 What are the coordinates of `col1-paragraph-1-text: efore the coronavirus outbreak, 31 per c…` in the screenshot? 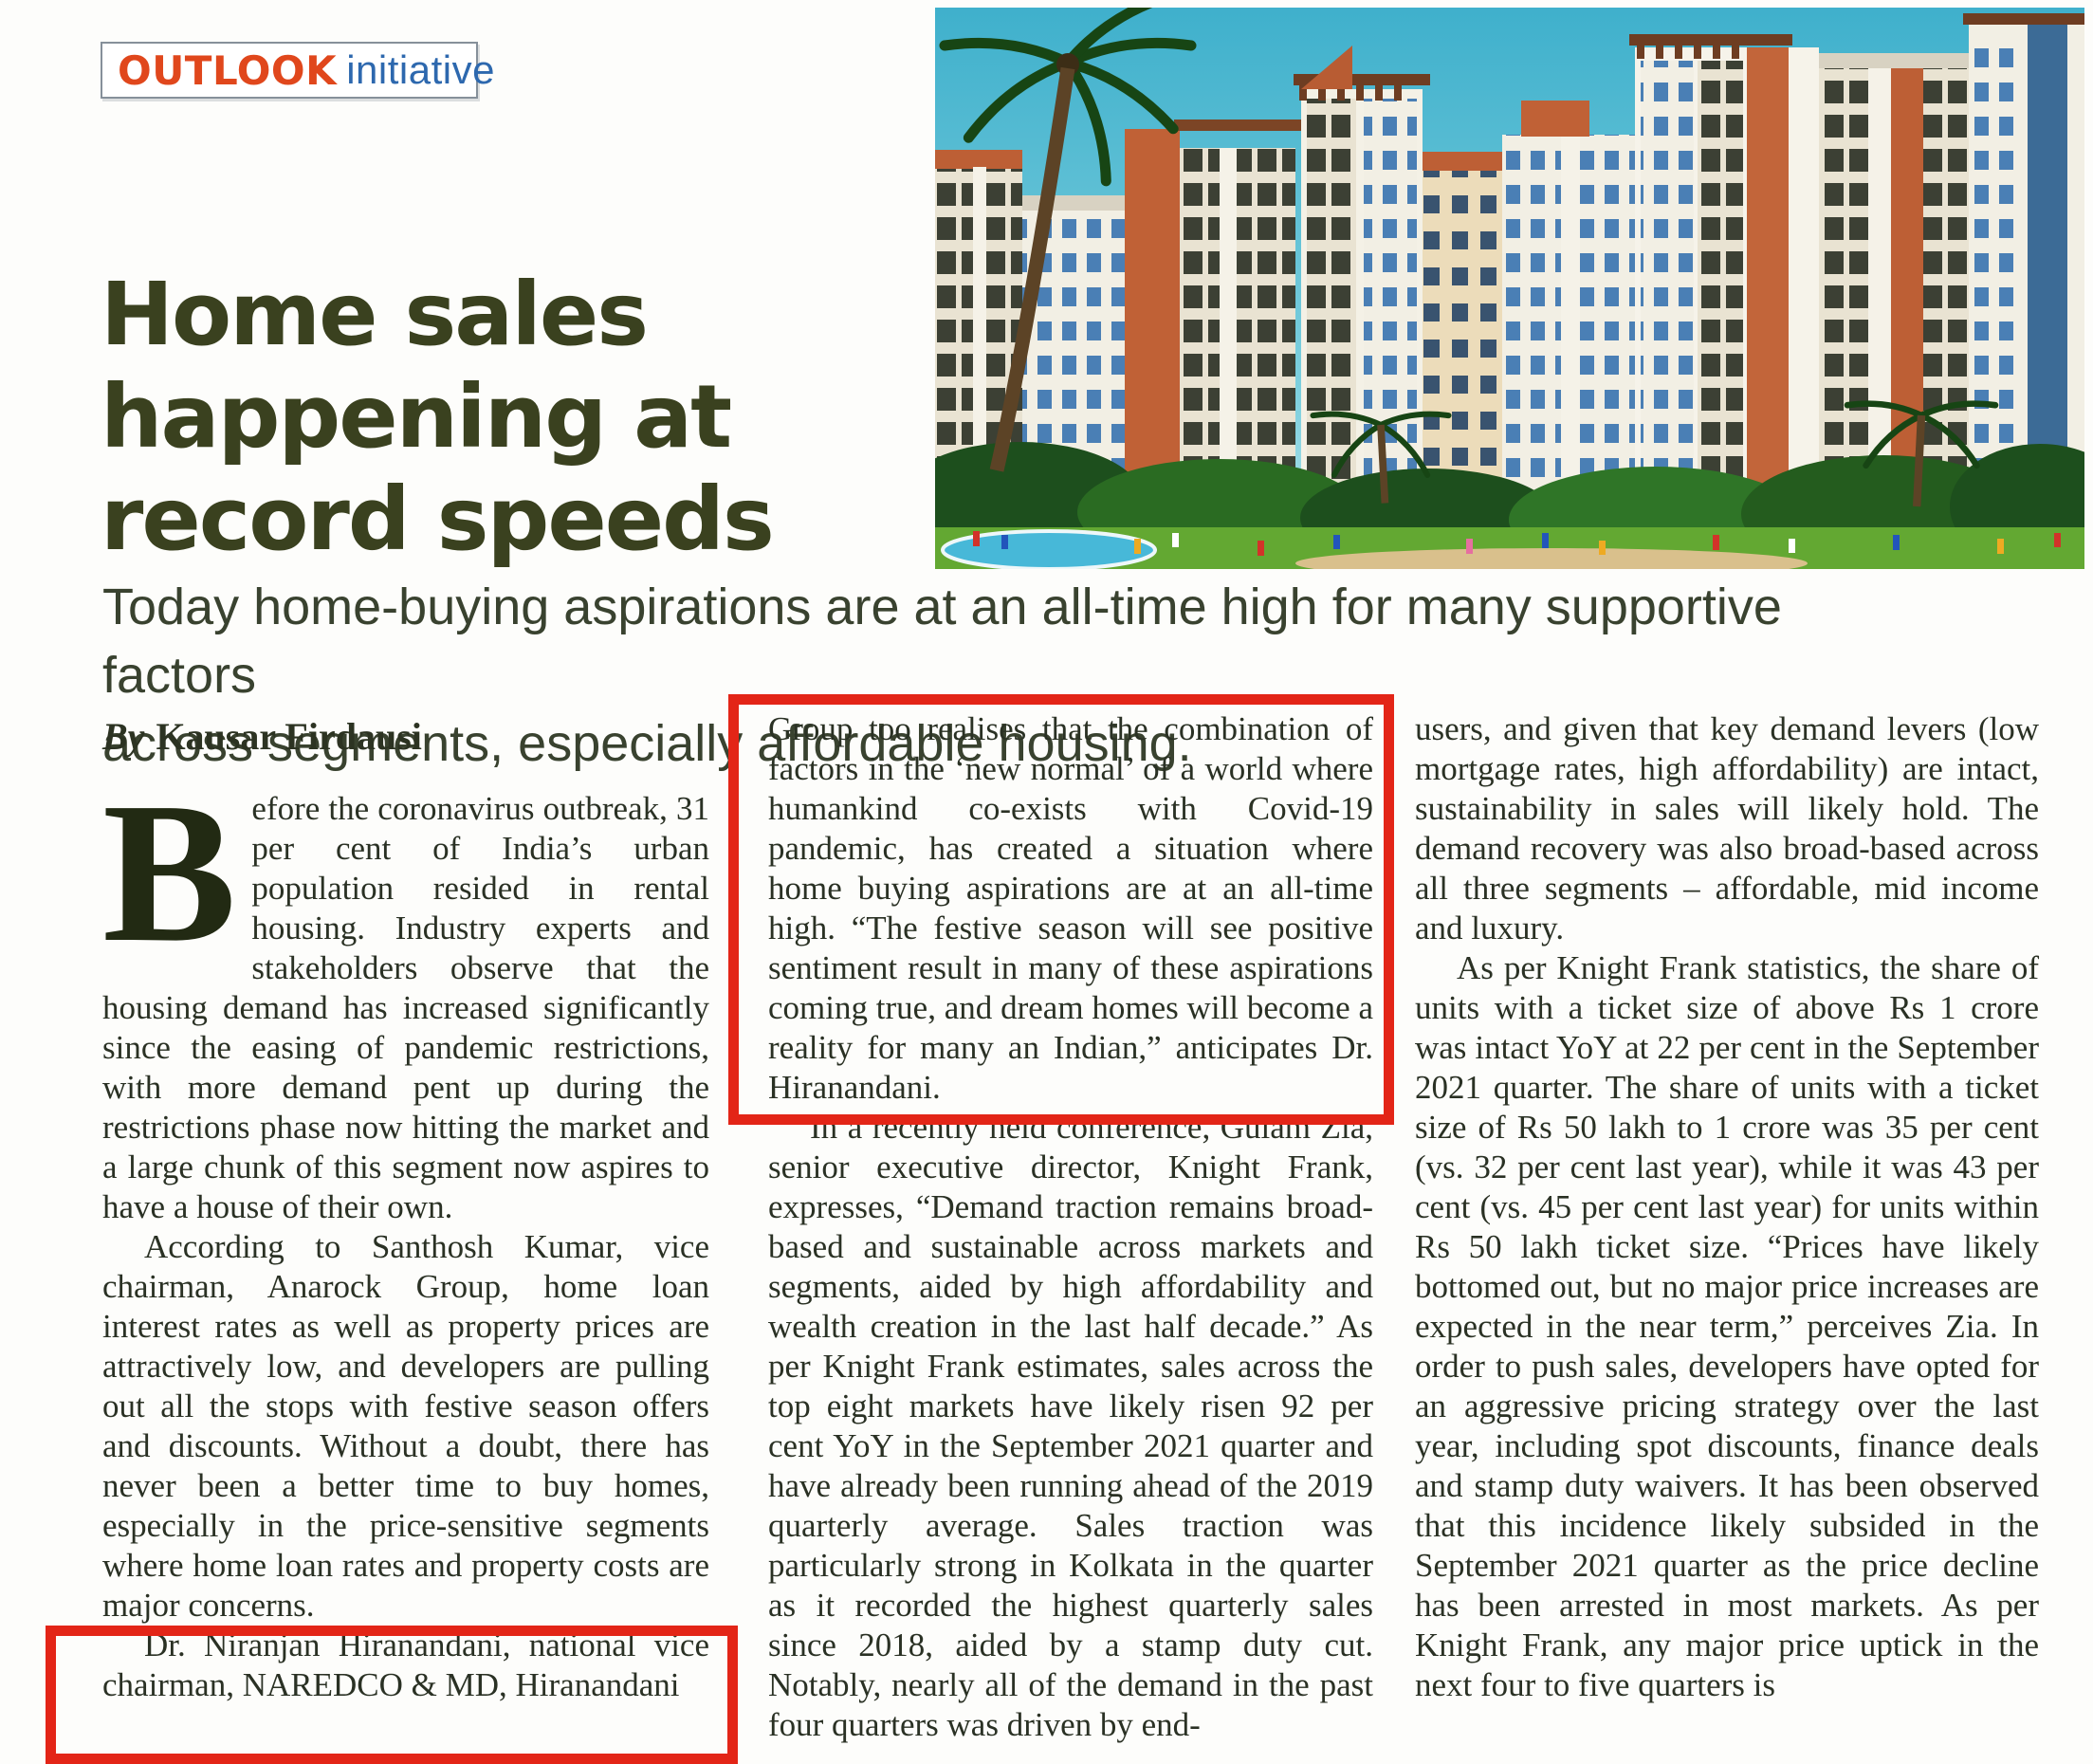 It's located at (405, 1007).